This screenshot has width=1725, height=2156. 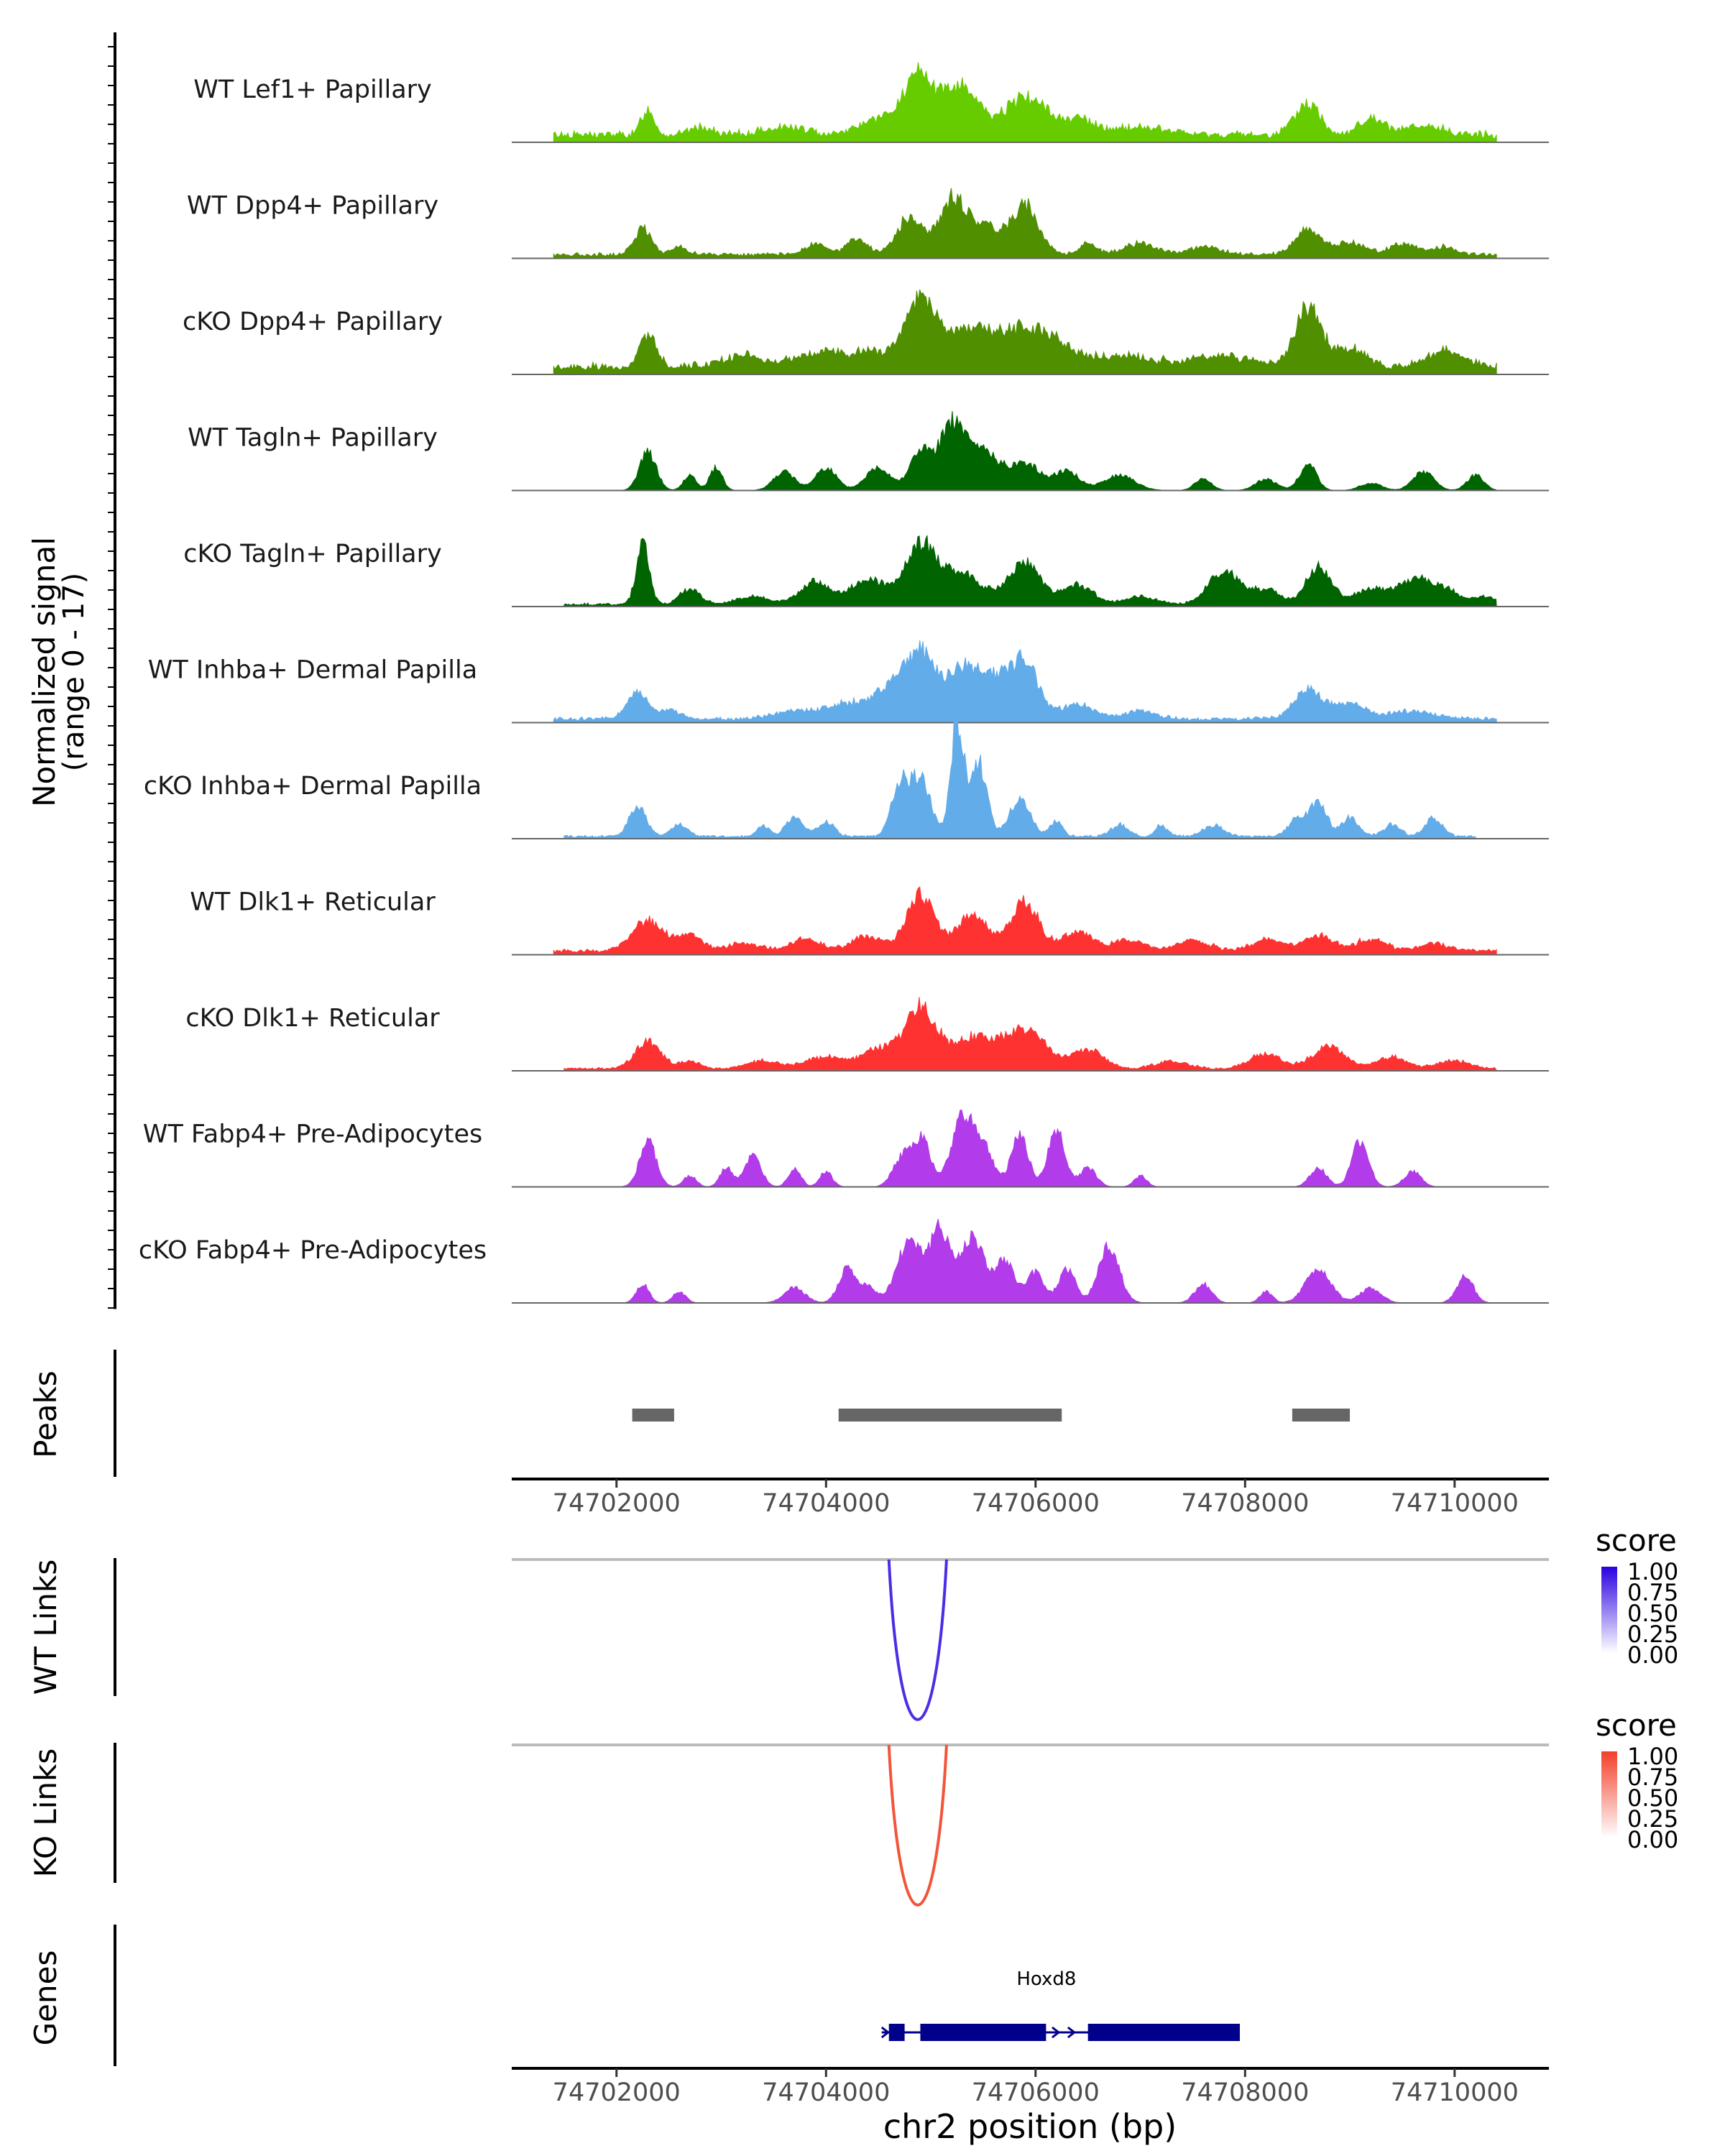 I want to click on x-axis-genes: 74702000 74704000 74706000 74708000 74710000, so click(x=1030, y=2087).